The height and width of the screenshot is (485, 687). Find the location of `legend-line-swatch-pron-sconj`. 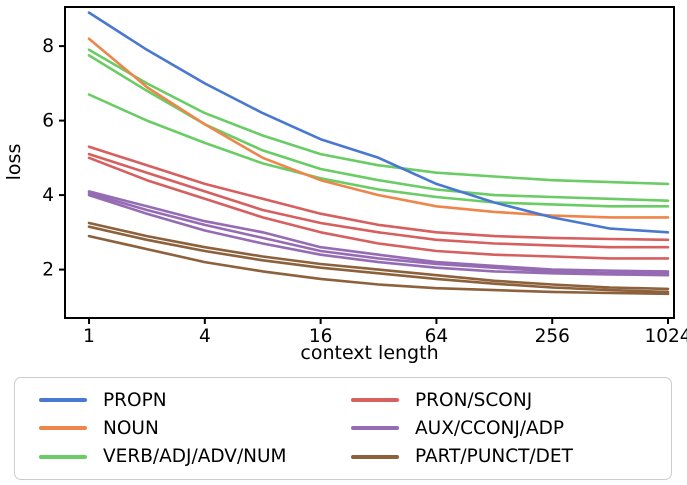

legend-line-swatch-pron-sconj is located at coordinates (375, 400).